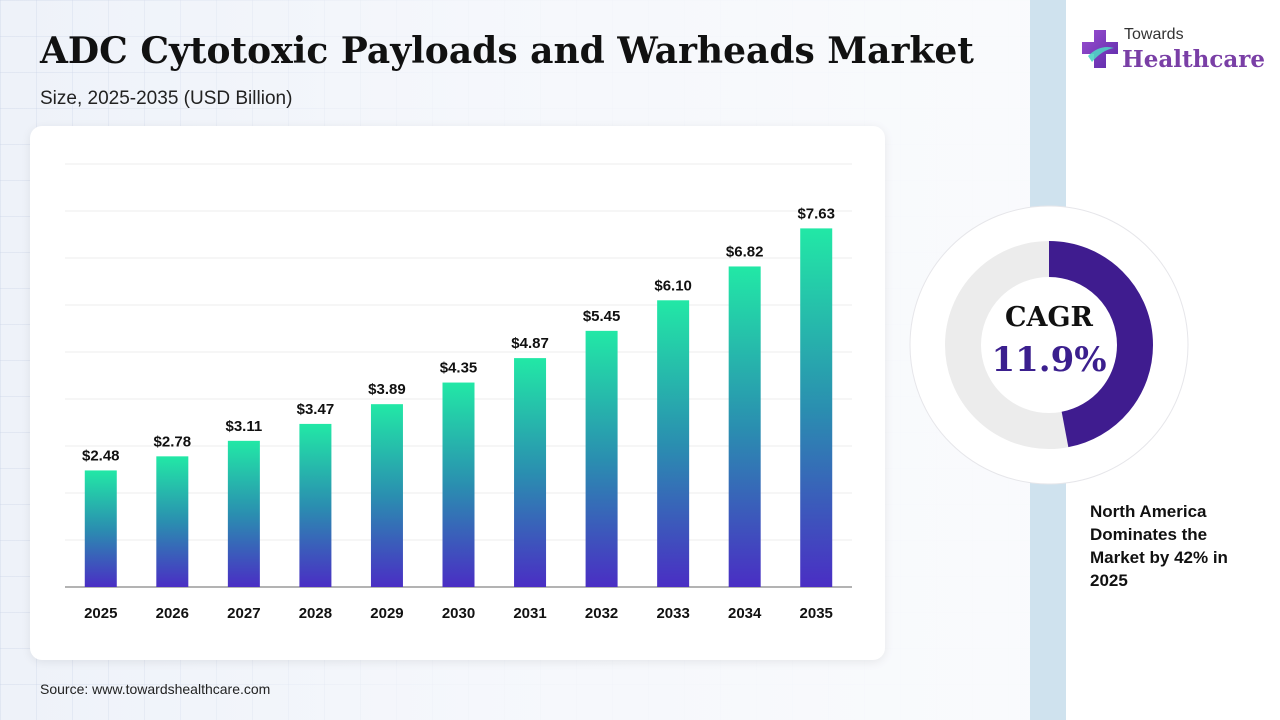 The width and height of the screenshot is (1280, 720). Describe the element at coordinates (316, 409) in the screenshot. I see `data-label-2028: $3.47` at that location.